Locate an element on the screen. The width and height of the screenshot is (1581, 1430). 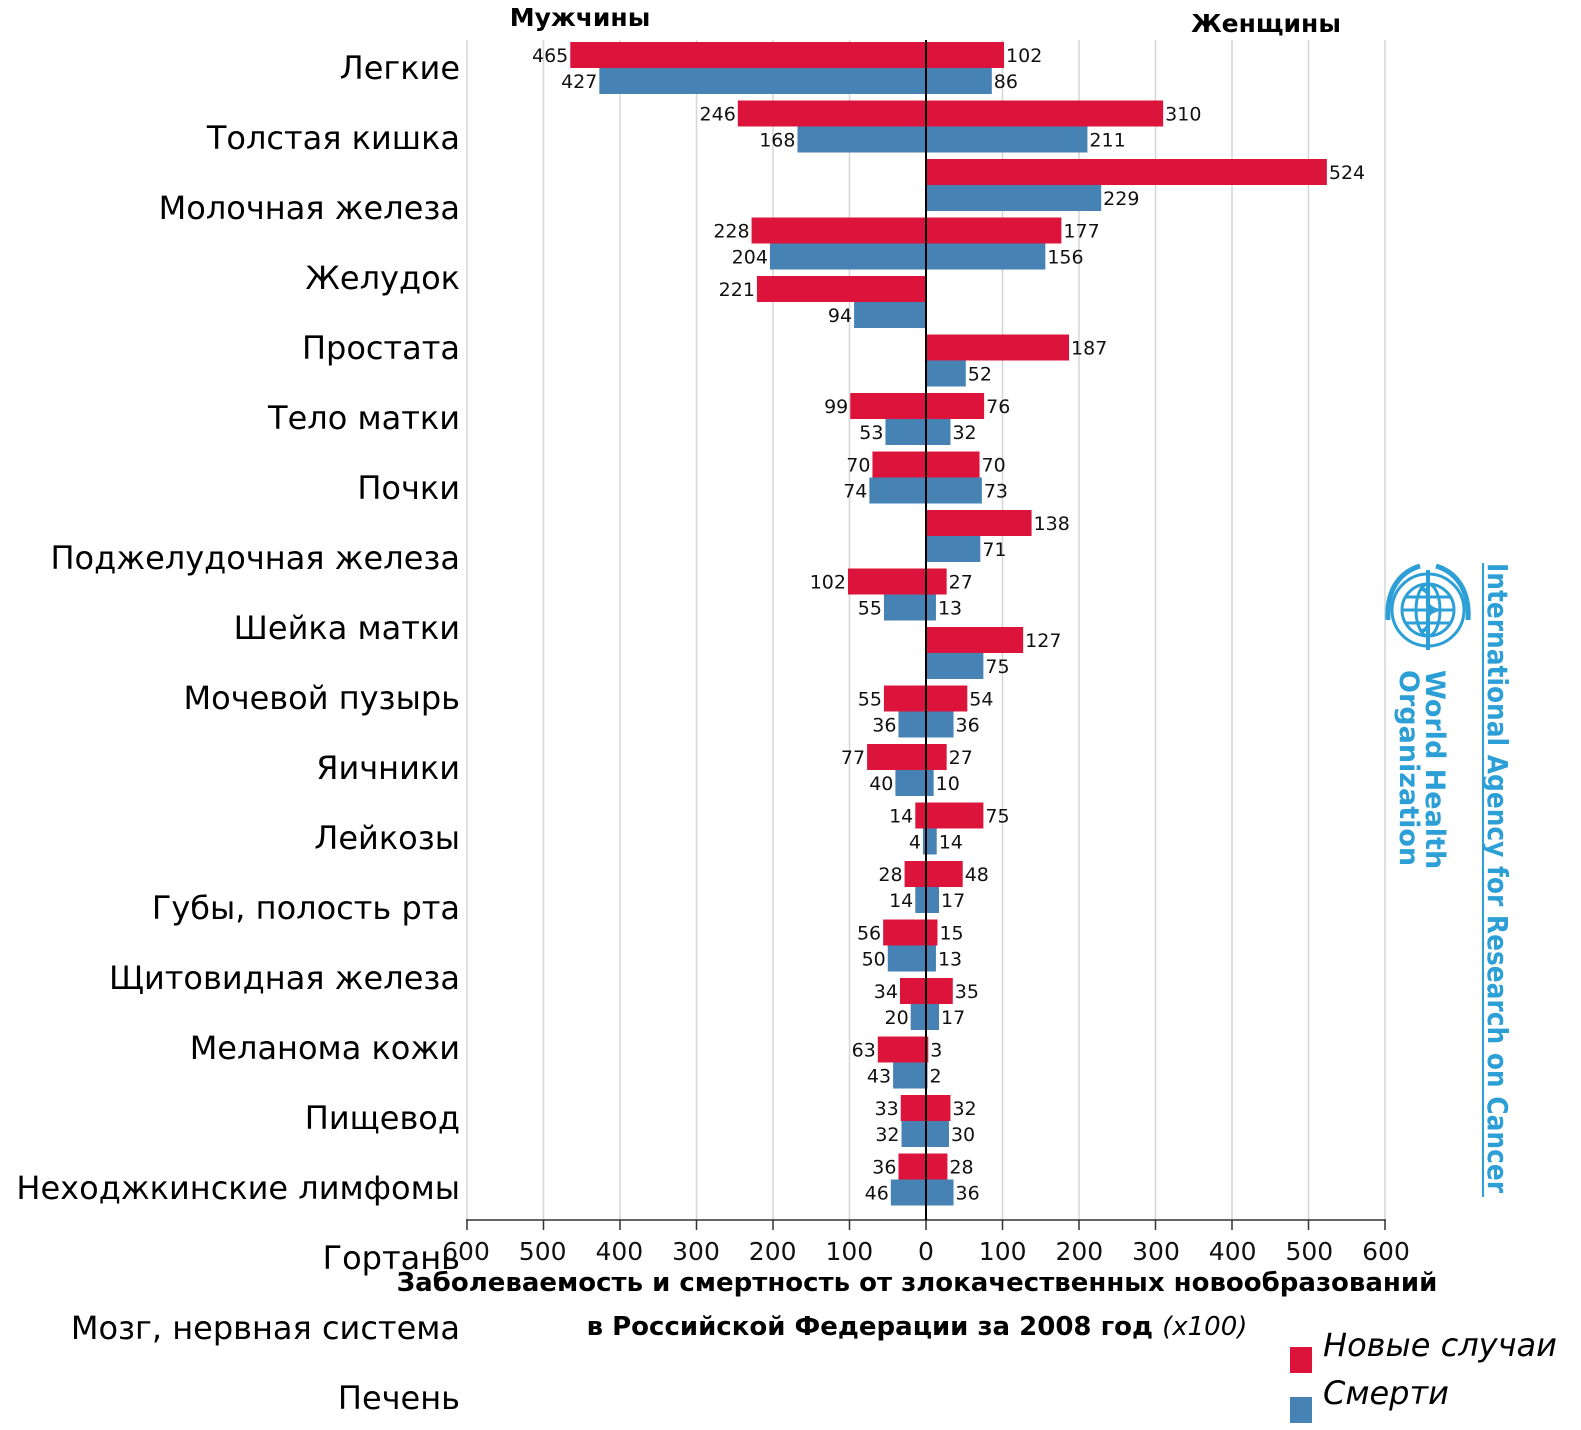
female-side-label: Женщины is located at coordinates (1266, 23).